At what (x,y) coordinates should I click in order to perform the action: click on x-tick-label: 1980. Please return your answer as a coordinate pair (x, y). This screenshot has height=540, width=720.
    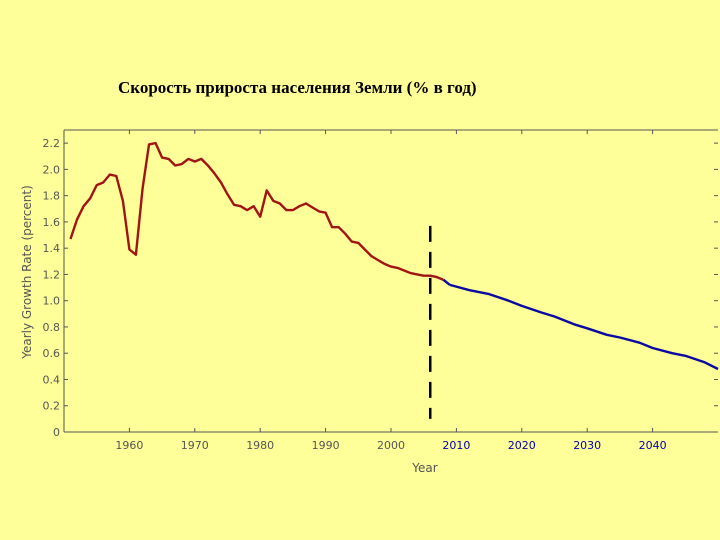
    Looking at the image, I should click on (260, 445).